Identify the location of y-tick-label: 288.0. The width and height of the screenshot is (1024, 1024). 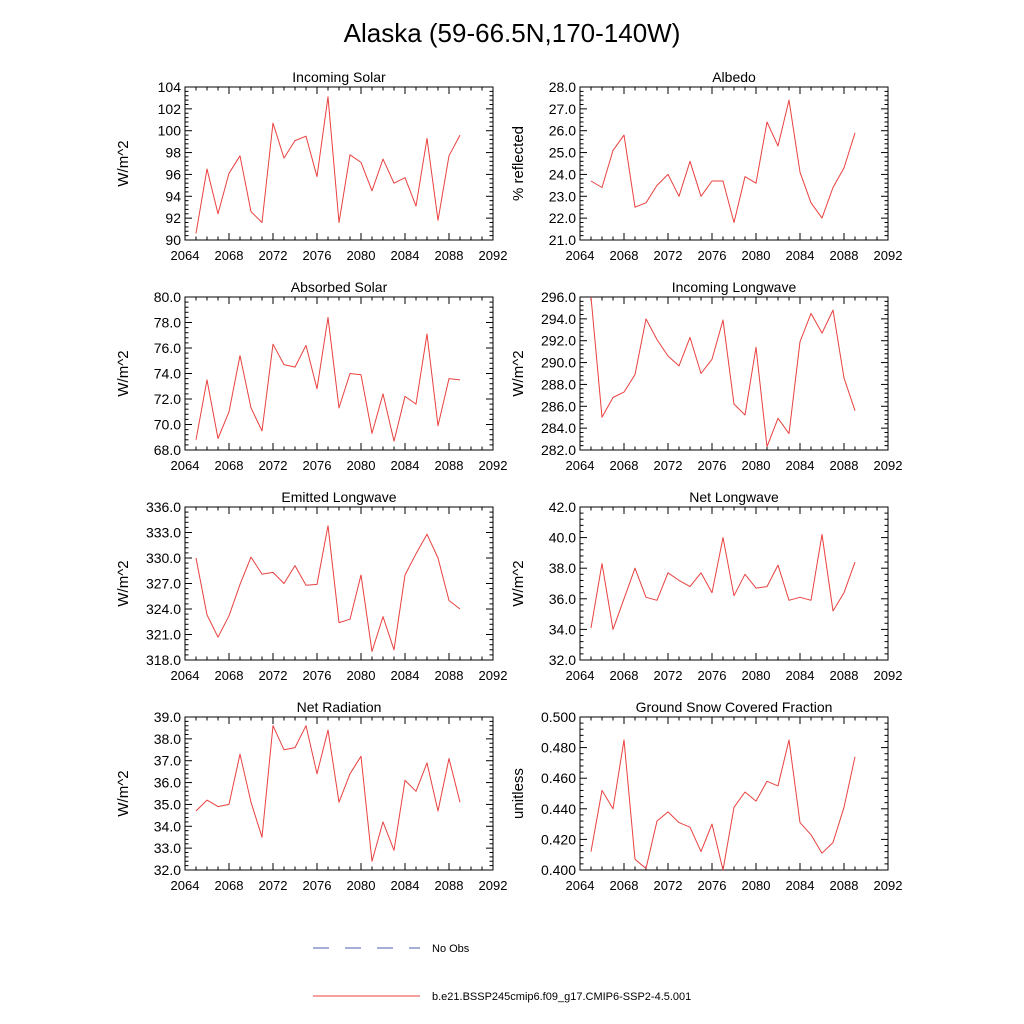
(558, 384).